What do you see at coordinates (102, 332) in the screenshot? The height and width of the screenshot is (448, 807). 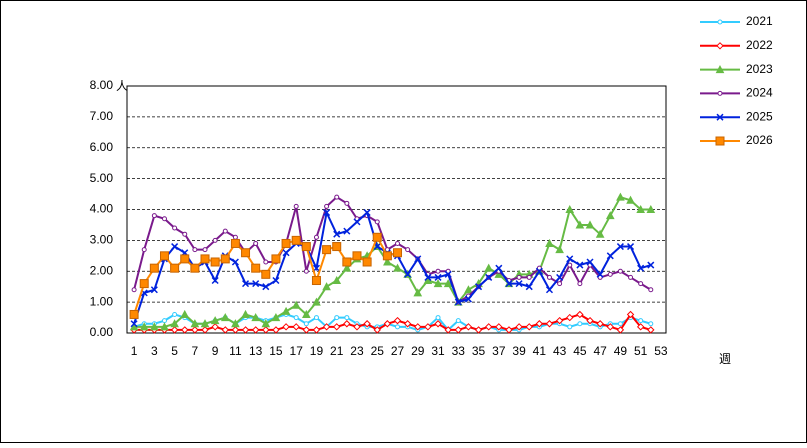 I see `y-tick-label: 0.00` at bounding box center [102, 332].